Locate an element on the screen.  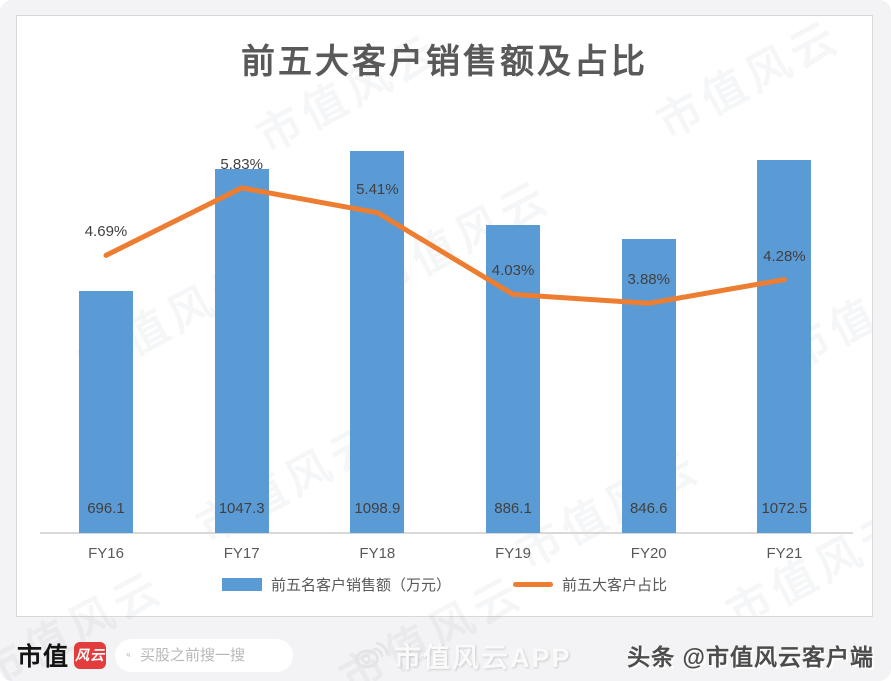
legend-label-percentage: 前五大客户占比 is located at coordinates (615, 585).